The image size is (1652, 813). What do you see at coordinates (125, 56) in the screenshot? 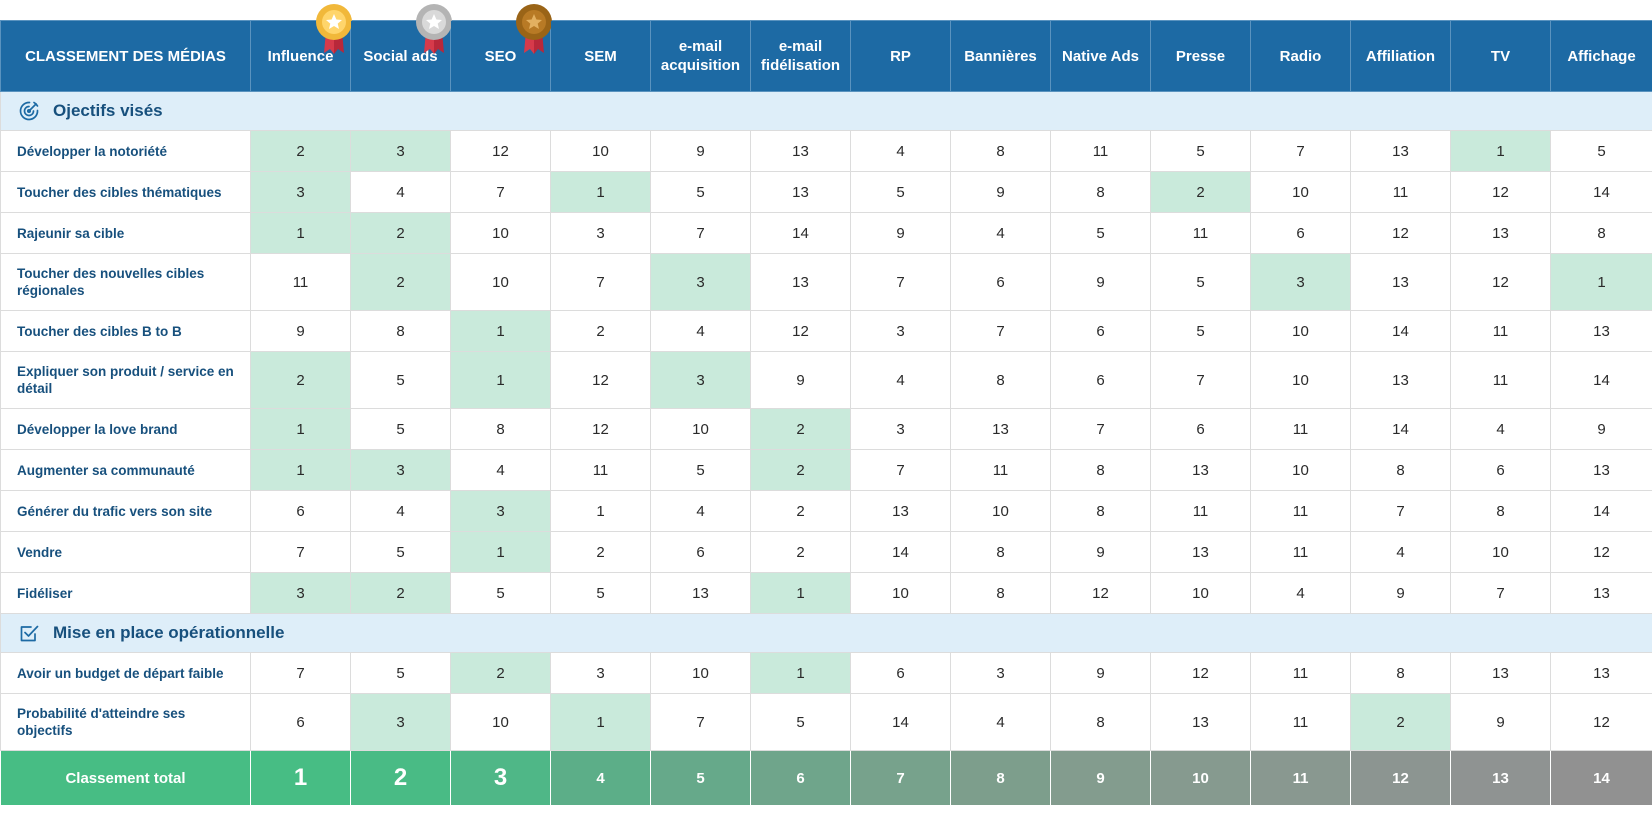
I see `header-corner-label: CLASSEMENT DES MÉDIAS` at bounding box center [125, 56].